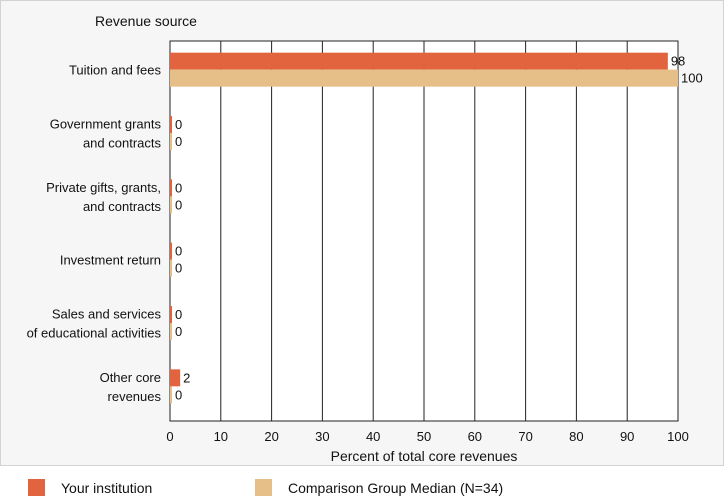  Describe the element at coordinates (271, 436) in the screenshot. I see `x-tick-label: 20` at that location.